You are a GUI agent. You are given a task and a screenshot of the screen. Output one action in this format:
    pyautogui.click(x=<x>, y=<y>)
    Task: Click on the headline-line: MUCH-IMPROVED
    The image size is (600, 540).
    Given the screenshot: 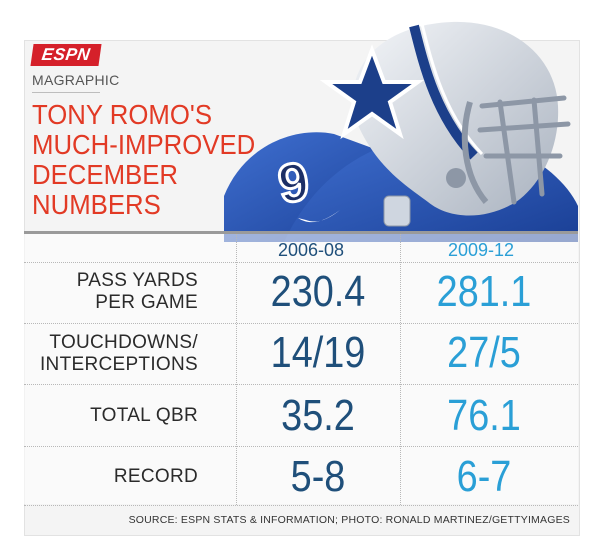 What is the action you would take?
    pyautogui.click(x=144, y=144)
    